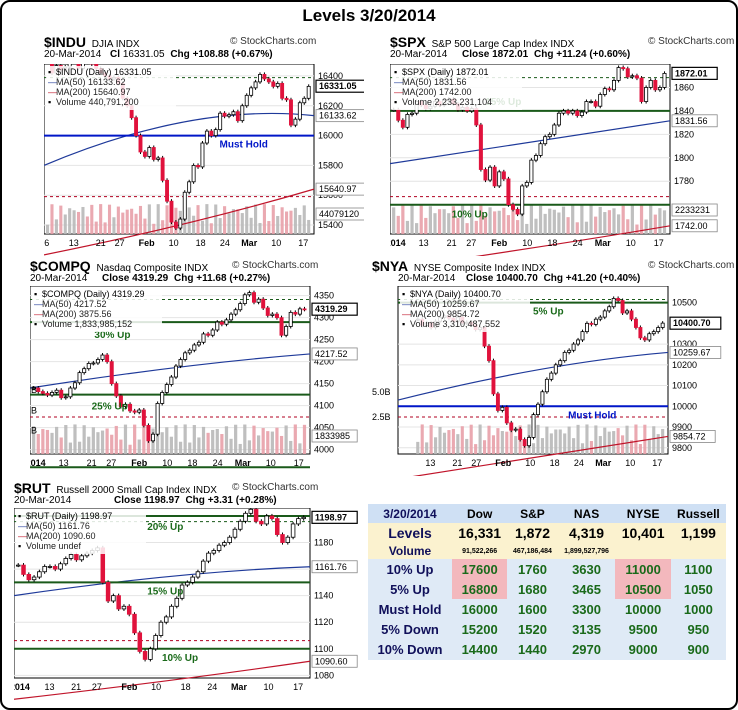 The width and height of the screenshot is (738, 710). Describe the element at coordinates (553, 278) in the screenshot. I see `chg-label: Chg` at that location.